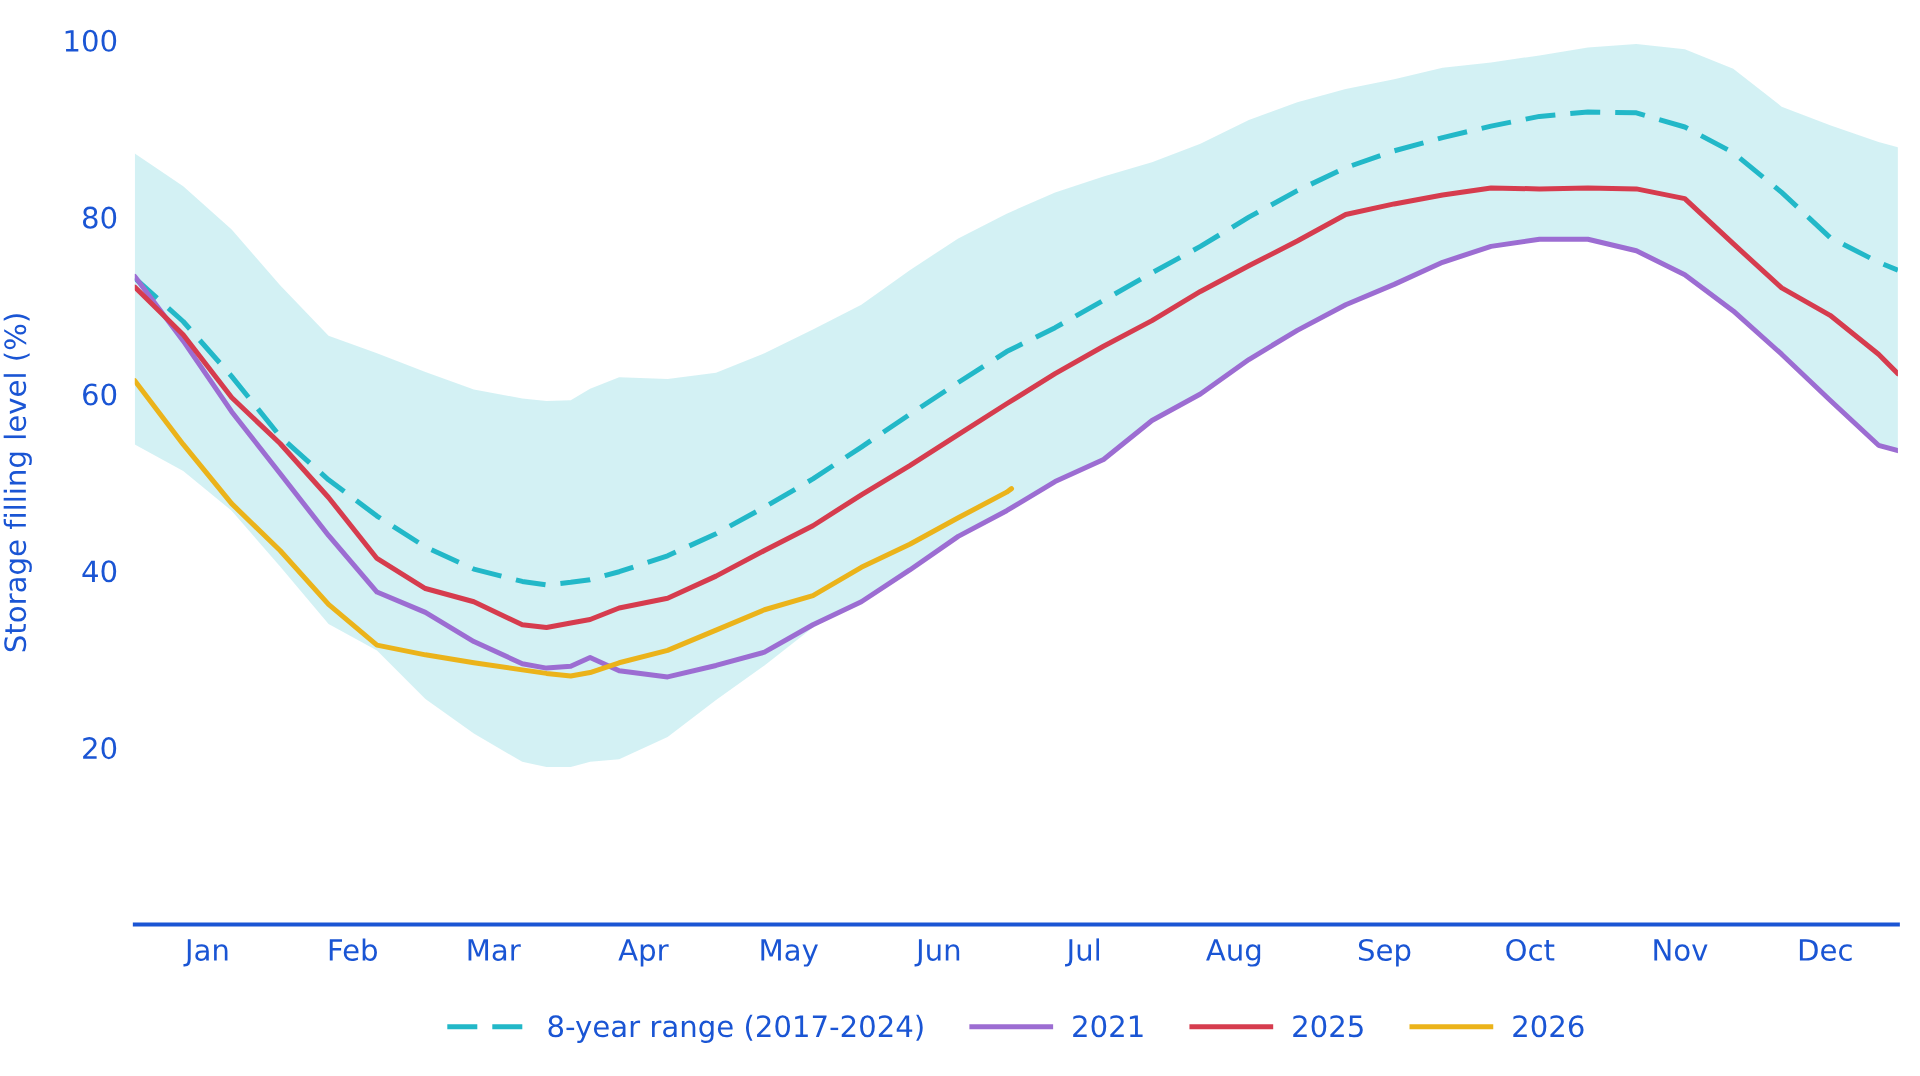 This screenshot has width=1920, height=1076. I want to click on x-tick-label: Jul, so click(1082, 952).